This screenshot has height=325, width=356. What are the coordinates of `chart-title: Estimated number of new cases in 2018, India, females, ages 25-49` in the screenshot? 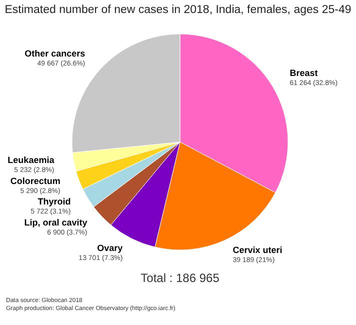 It's located at (178, 10).